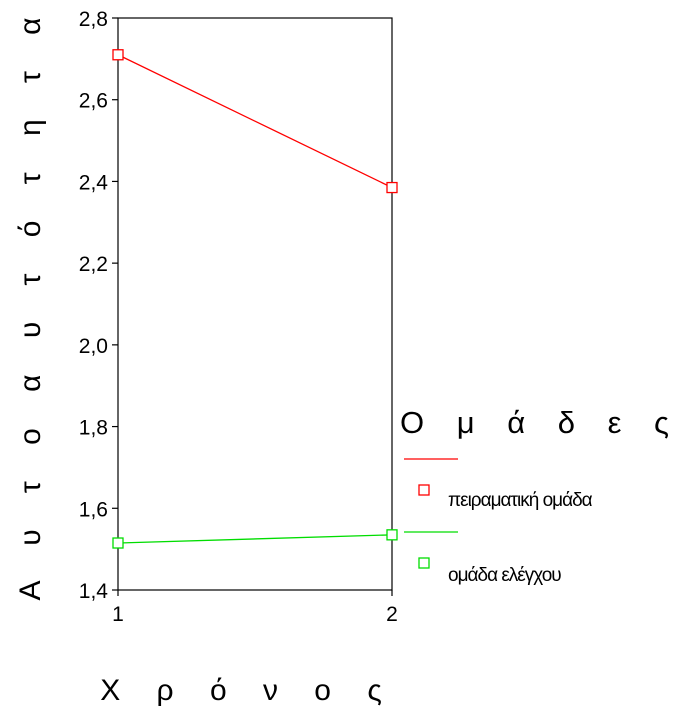 The image size is (686, 711). What do you see at coordinates (93, 346) in the screenshot?
I see `y-tick-label: 2,0` at bounding box center [93, 346].